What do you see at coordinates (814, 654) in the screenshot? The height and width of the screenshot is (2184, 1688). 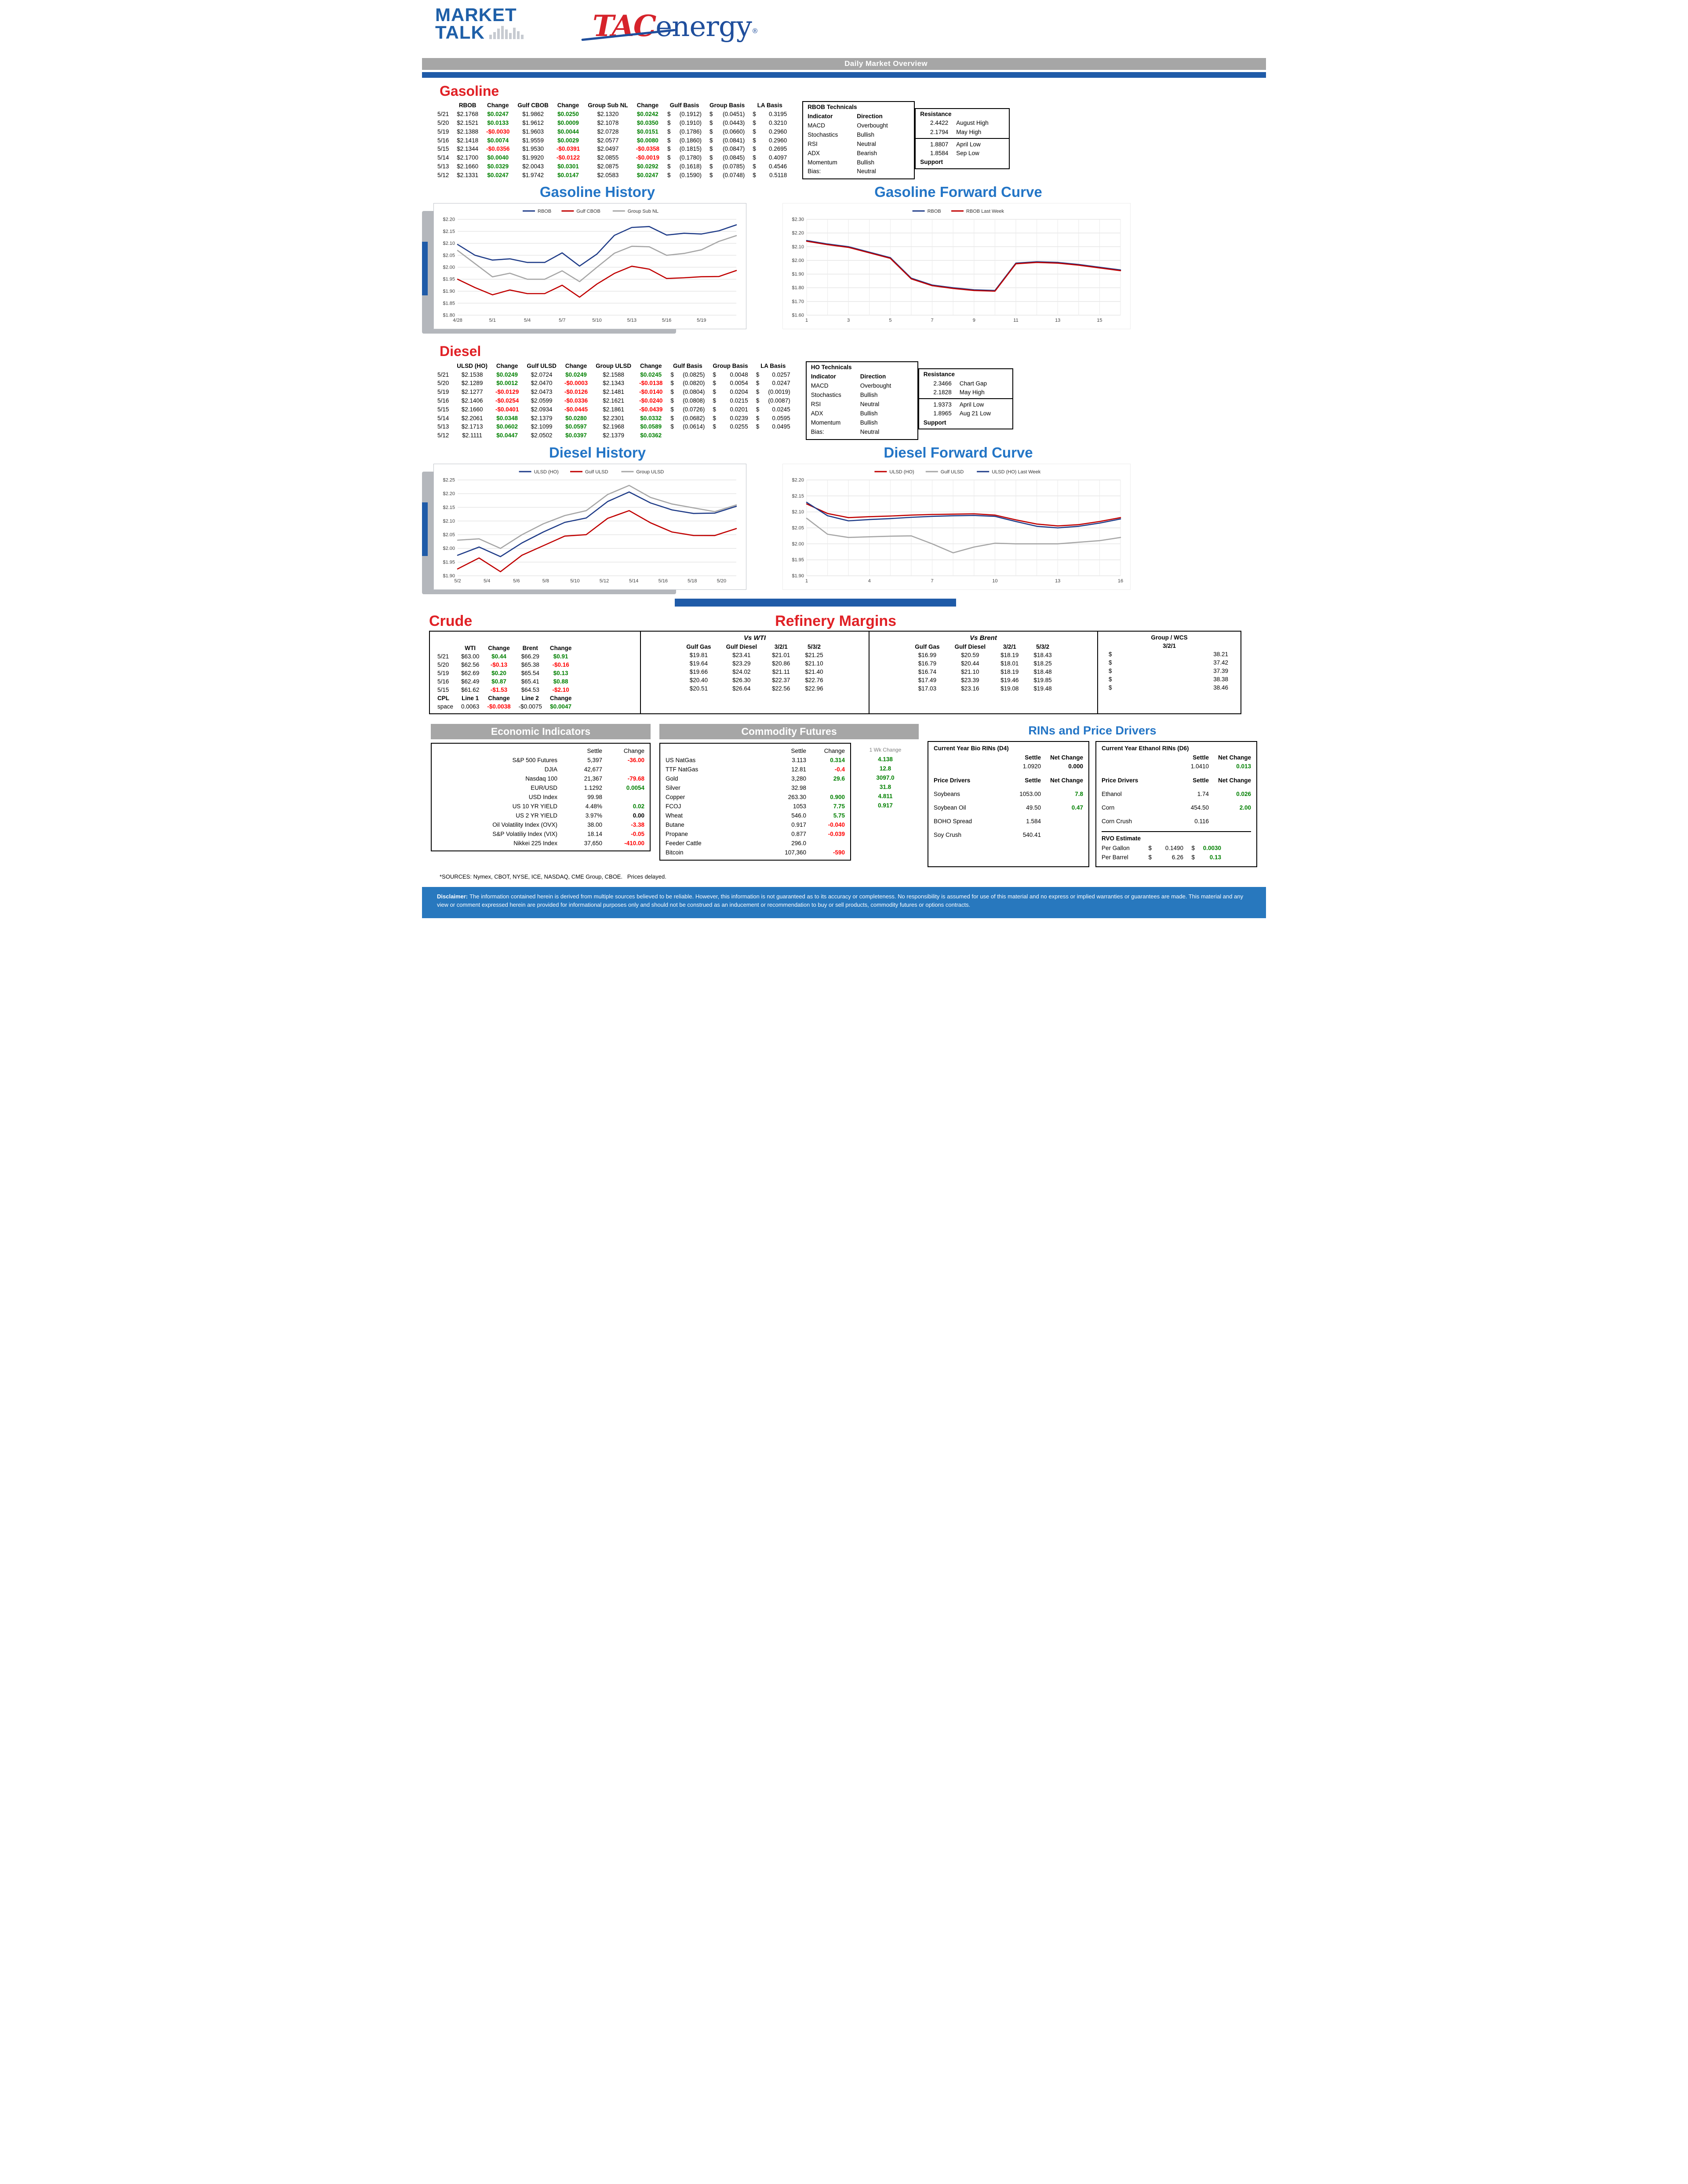 I see `cell: $21.25` at bounding box center [814, 654].